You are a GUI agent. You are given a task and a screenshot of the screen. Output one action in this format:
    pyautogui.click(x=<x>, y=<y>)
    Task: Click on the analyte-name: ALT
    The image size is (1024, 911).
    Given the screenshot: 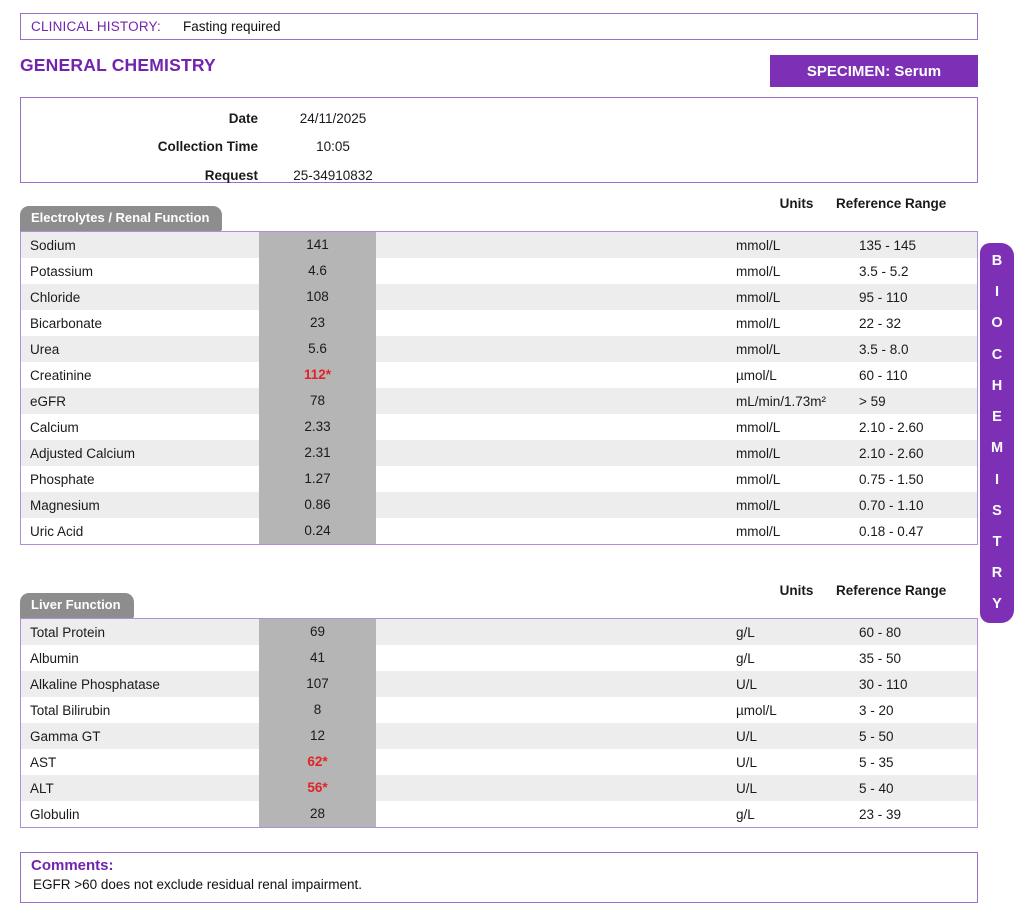 What is the action you would take?
    pyautogui.click(x=42, y=788)
    